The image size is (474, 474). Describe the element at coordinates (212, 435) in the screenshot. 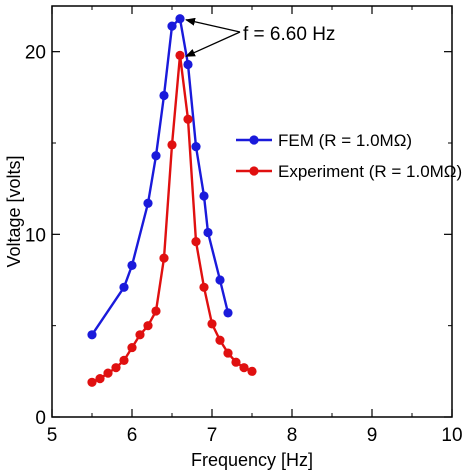

I see `x-tick-label: 7` at that location.